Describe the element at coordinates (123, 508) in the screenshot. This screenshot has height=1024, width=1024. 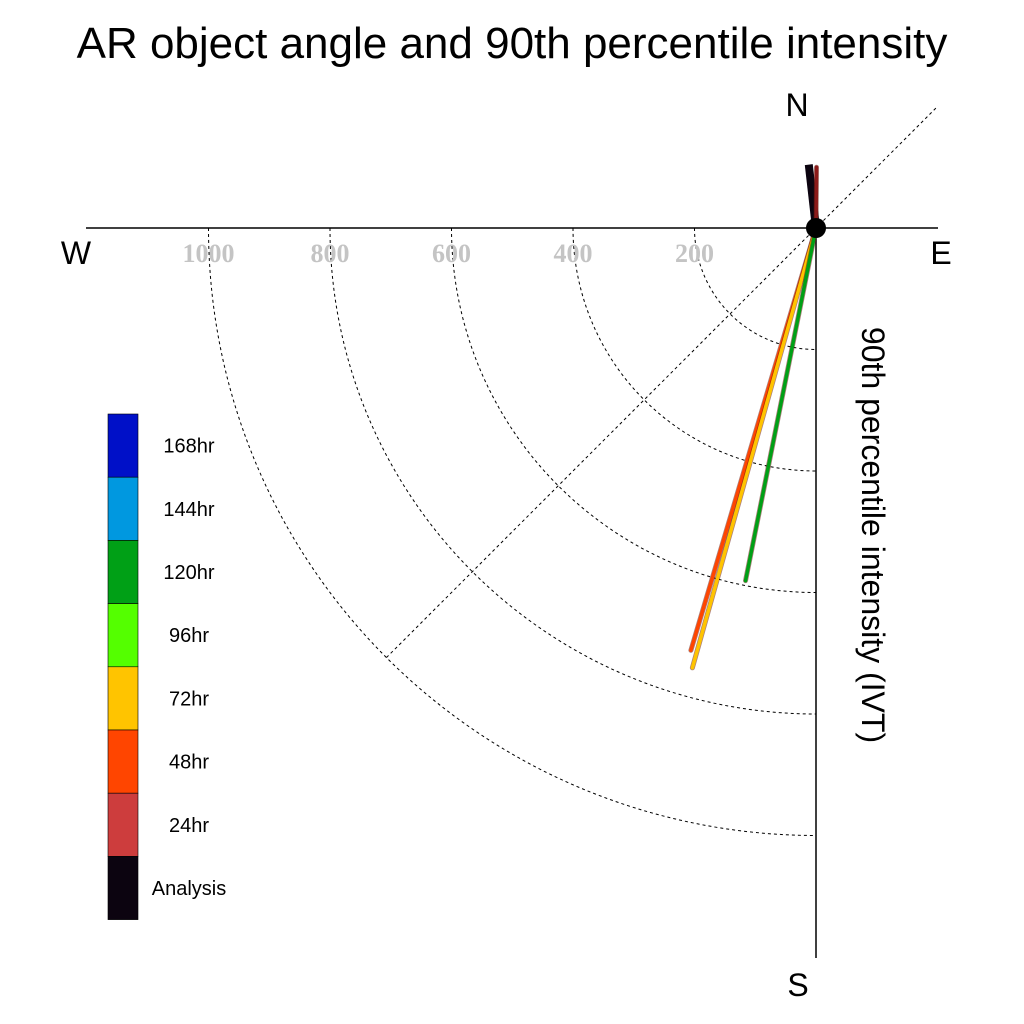
I see `legend-swatch-144hr` at that location.